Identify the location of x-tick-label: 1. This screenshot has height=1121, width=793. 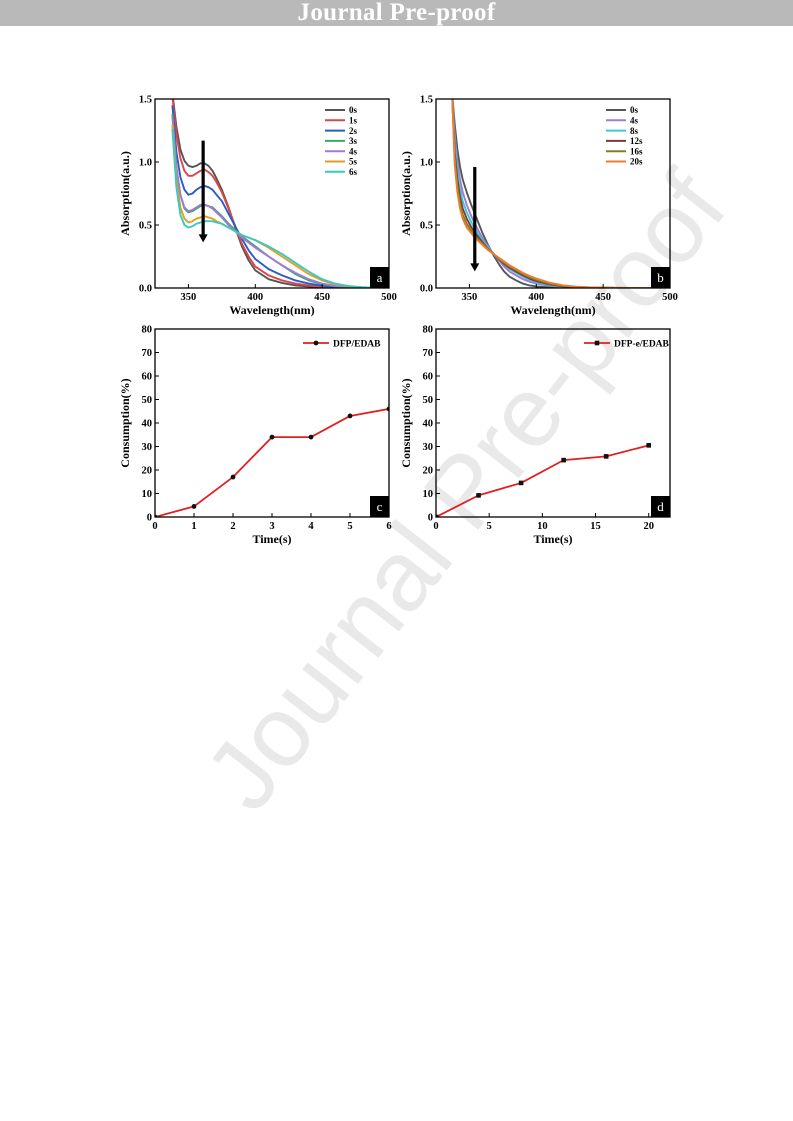
(193, 526).